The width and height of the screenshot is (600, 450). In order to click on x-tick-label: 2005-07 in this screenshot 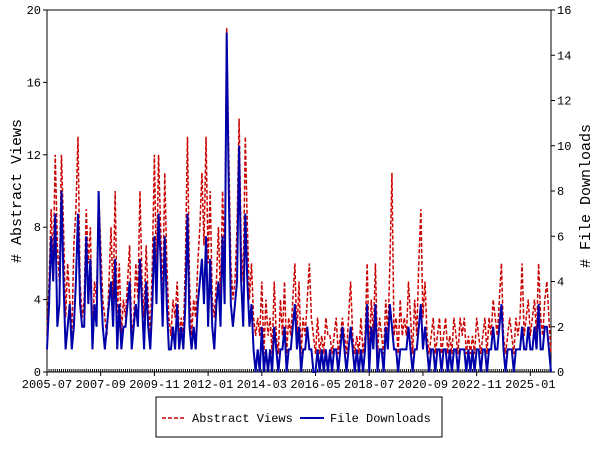, I will do `click(47, 385)`.